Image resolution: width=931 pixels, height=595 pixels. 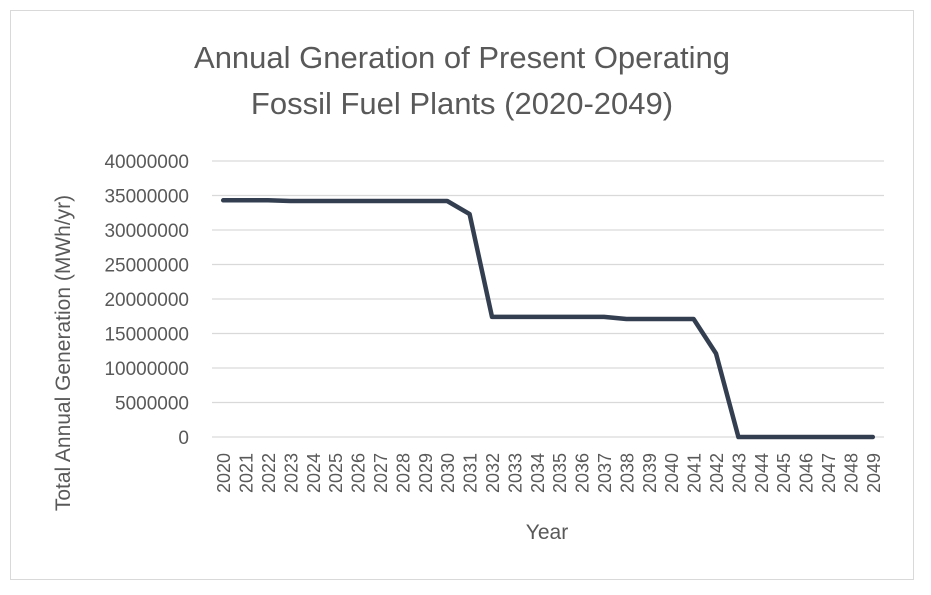 What do you see at coordinates (152, 404) in the screenshot?
I see `y-tick-label: 5000000` at bounding box center [152, 404].